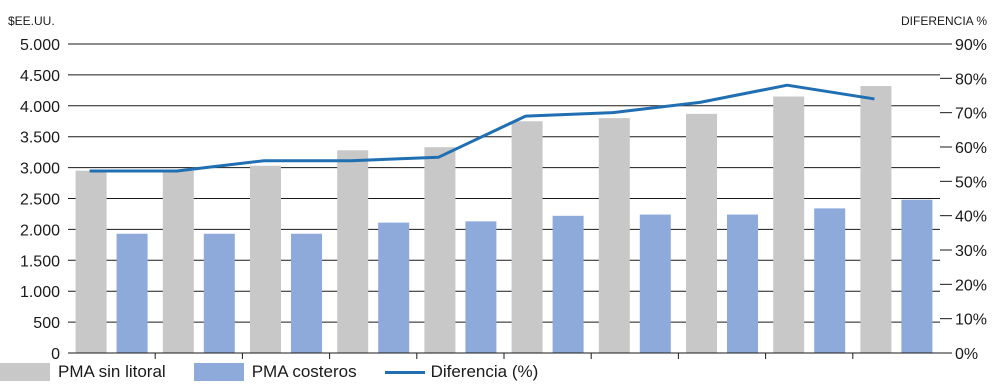 The width and height of the screenshot is (999, 384). Describe the element at coordinates (46, 323) in the screenshot. I see `y-left-tick-label: 500` at that location.